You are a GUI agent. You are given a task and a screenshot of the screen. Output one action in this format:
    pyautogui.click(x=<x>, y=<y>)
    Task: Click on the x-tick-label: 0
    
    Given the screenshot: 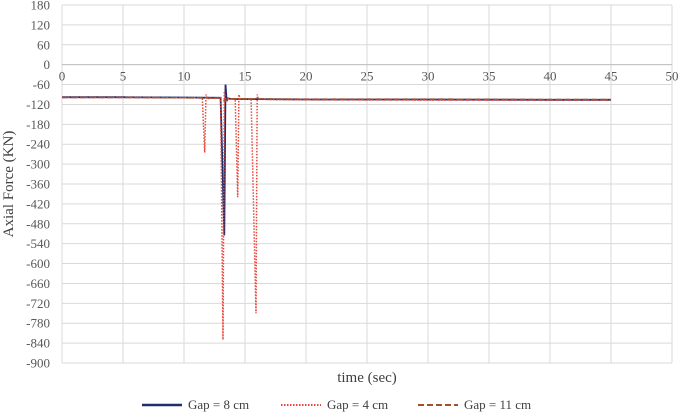 What is the action you would take?
    pyautogui.click(x=62, y=76)
    